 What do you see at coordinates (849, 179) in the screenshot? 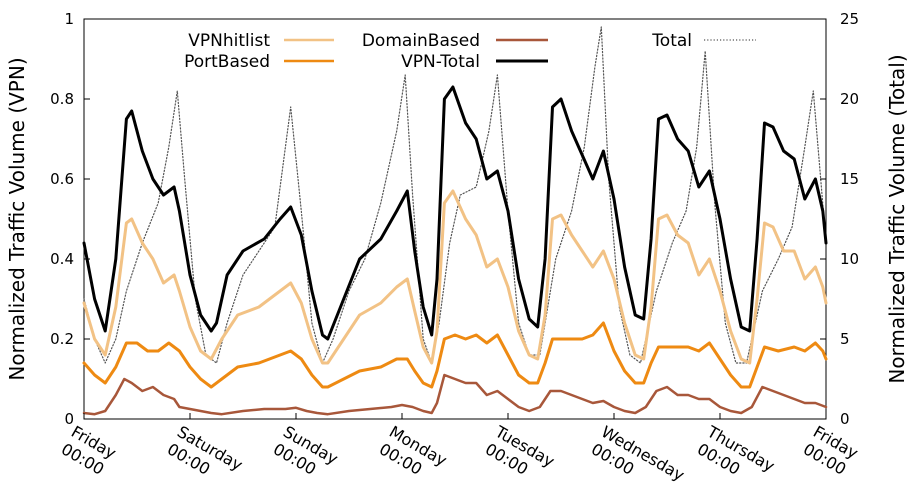
I see `y-right-tick-label: 15` at bounding box center [849, 179].